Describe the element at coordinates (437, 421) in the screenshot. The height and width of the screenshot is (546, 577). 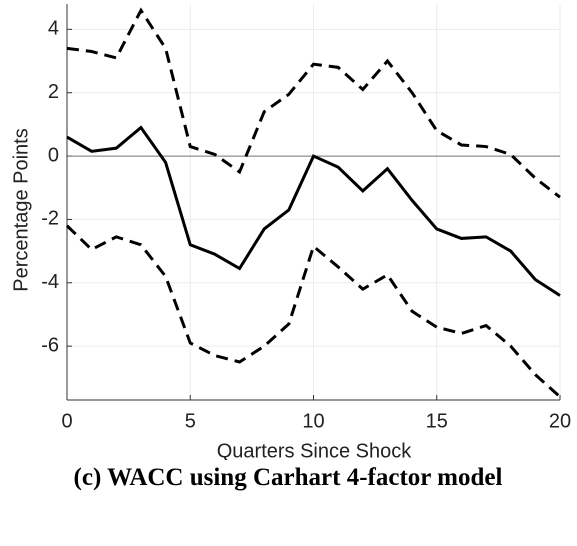
I see `x-tick-label: 15` at that location.